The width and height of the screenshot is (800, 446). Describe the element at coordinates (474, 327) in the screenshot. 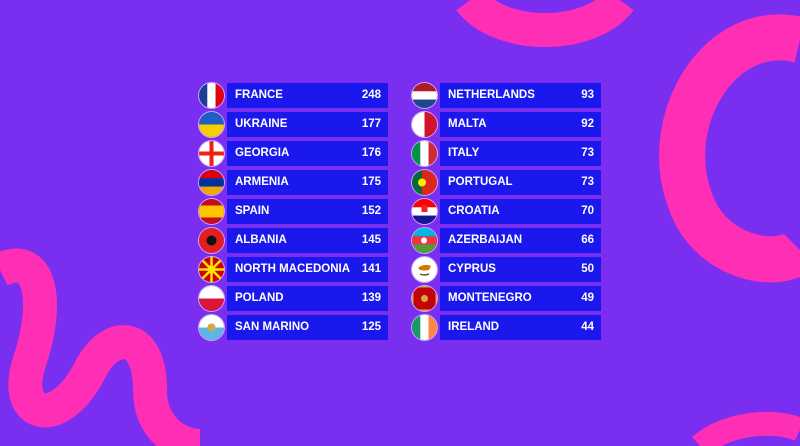

I see `country-name: IRELAND` at that location.